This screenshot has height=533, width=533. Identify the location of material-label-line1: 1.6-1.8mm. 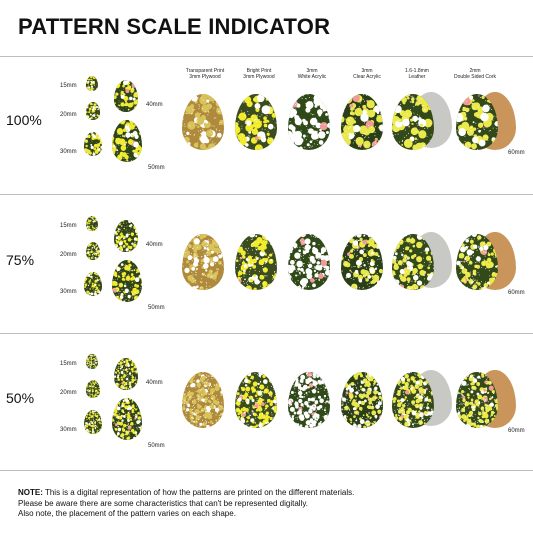
(417, 71).